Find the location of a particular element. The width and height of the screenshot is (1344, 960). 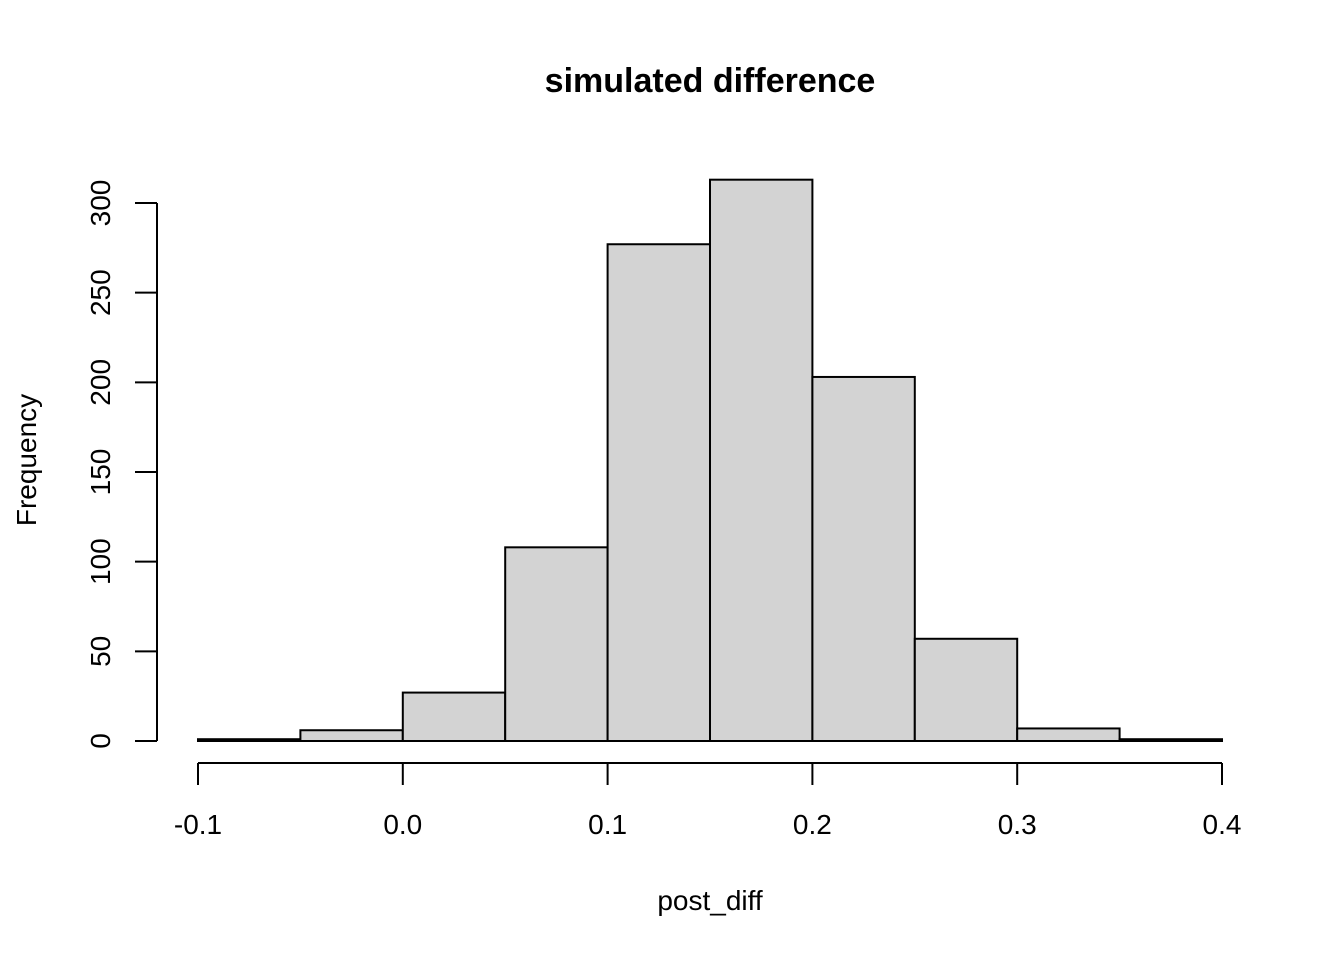

y-tick-label-4: 200 is located at coordinates (100, 382).